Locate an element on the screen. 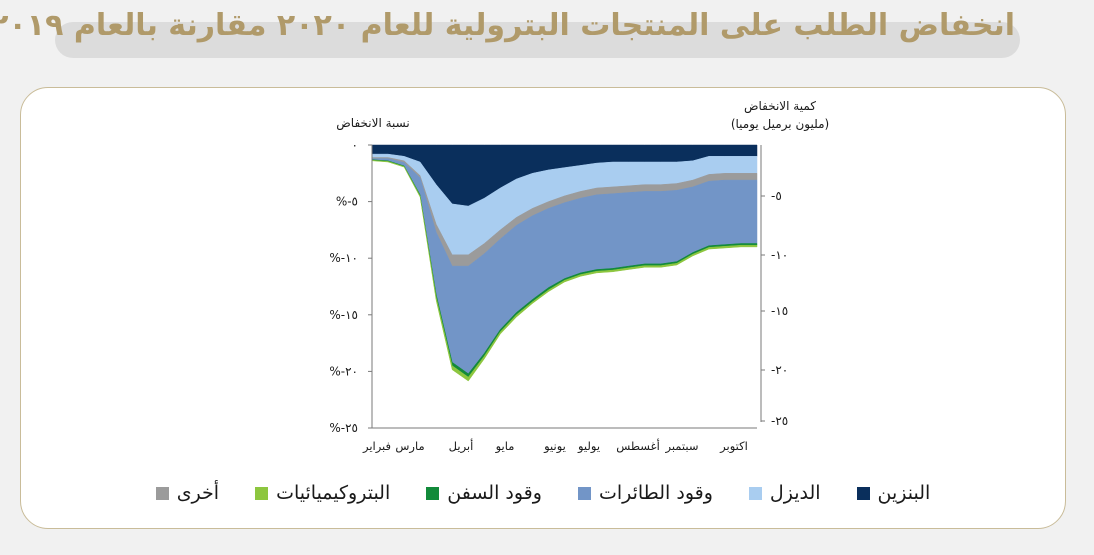  x-tick-label: اكتوبر is located at coordinates (733, 446).